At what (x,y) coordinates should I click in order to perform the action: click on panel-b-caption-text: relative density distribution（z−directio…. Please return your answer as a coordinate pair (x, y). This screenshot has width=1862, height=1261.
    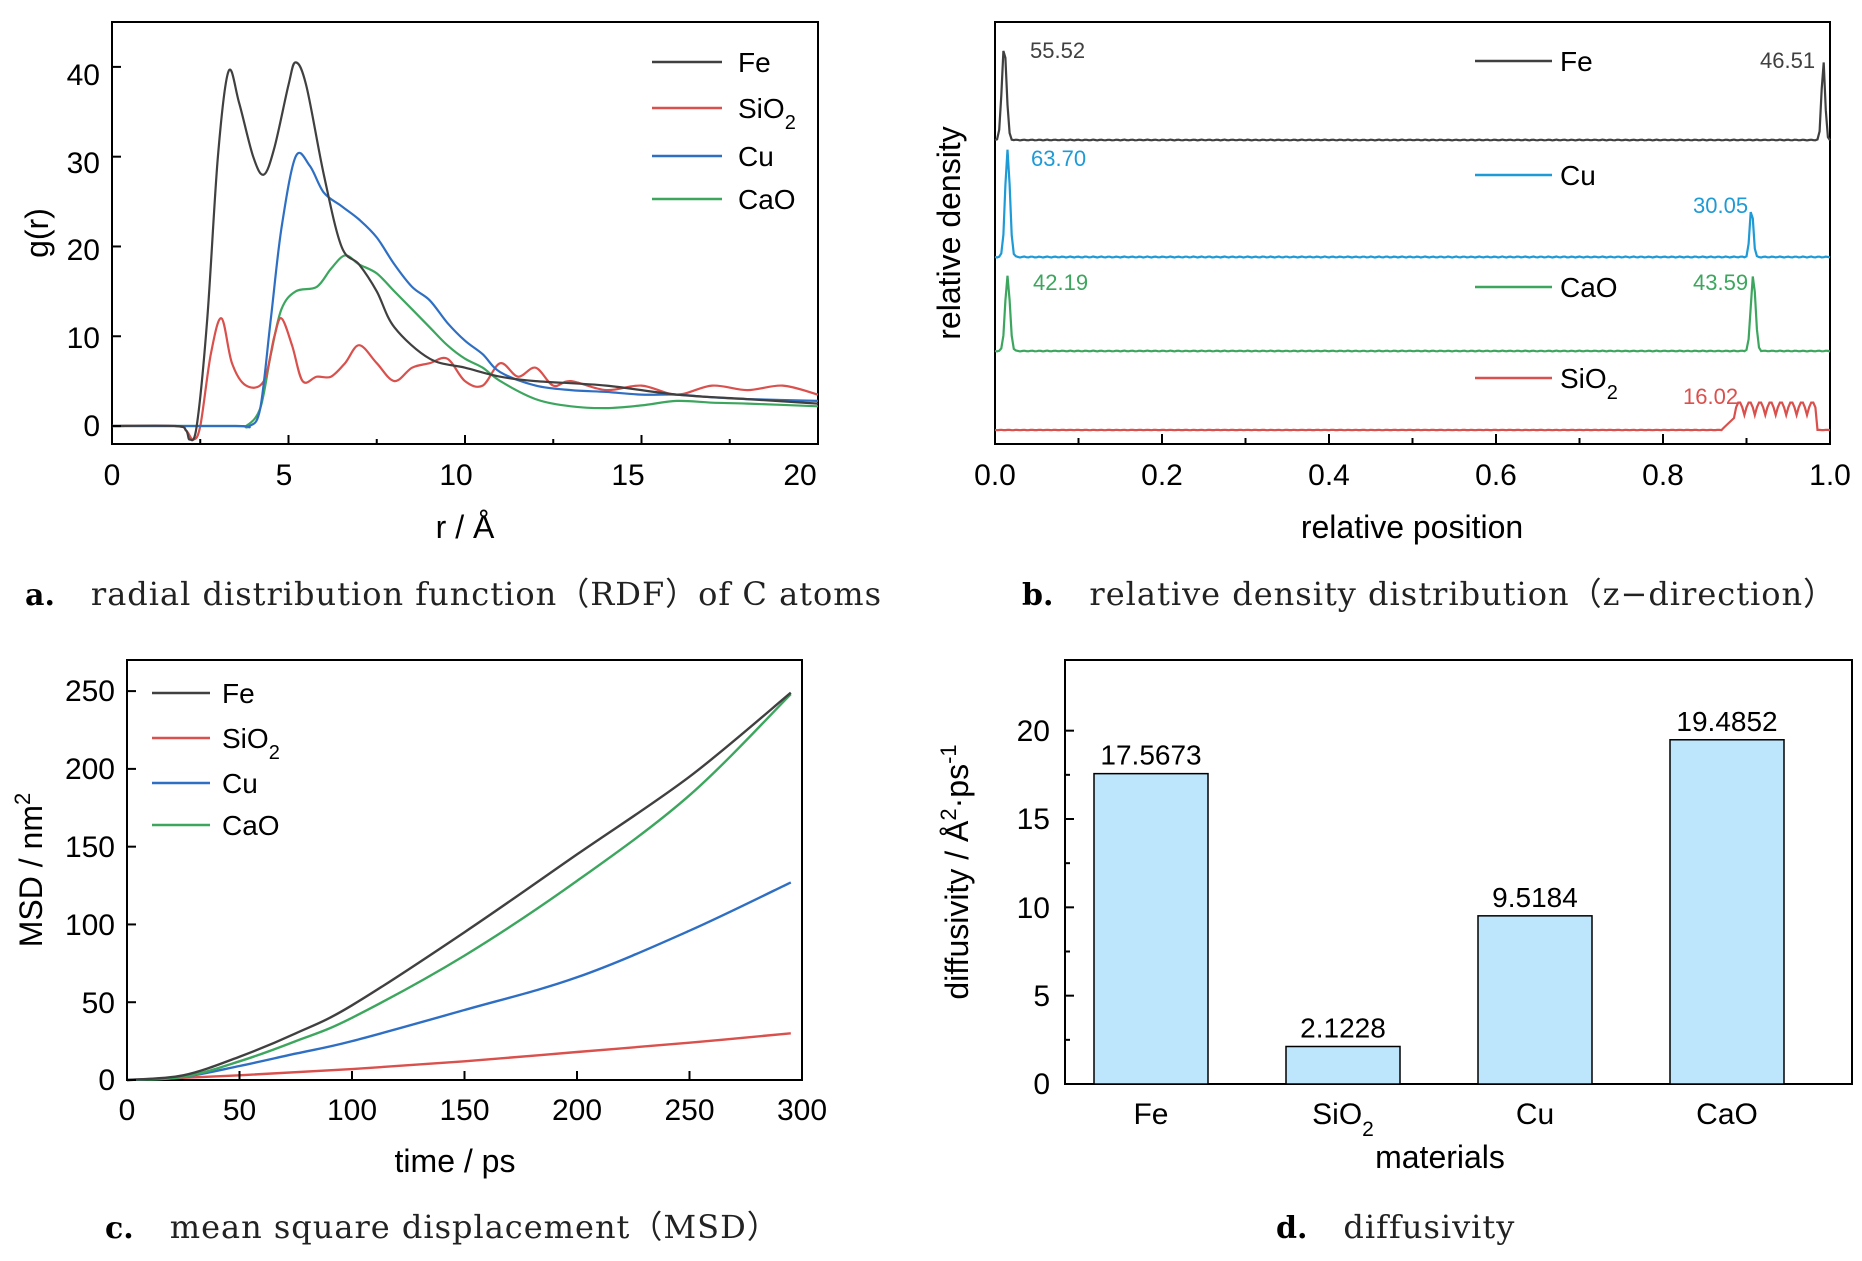
    Looking at the image, I should click on (1462, 594).